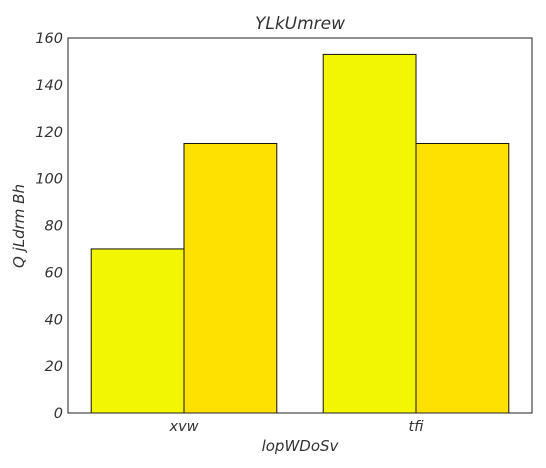  I want to click on y-tick-label: 40, so click(54, 320).